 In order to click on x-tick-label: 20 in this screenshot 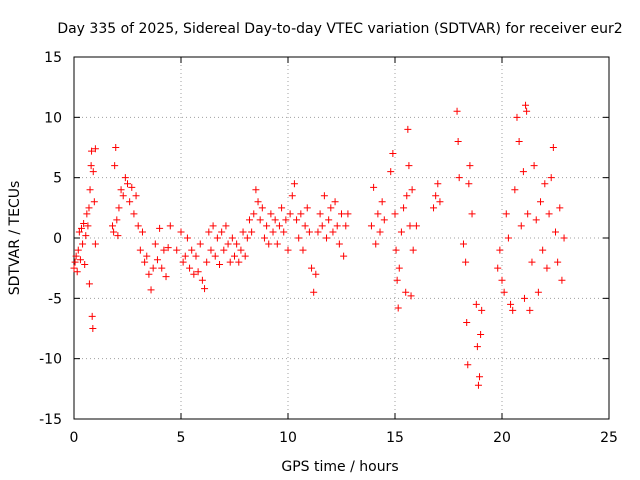, I will do `click(502, 438)`.